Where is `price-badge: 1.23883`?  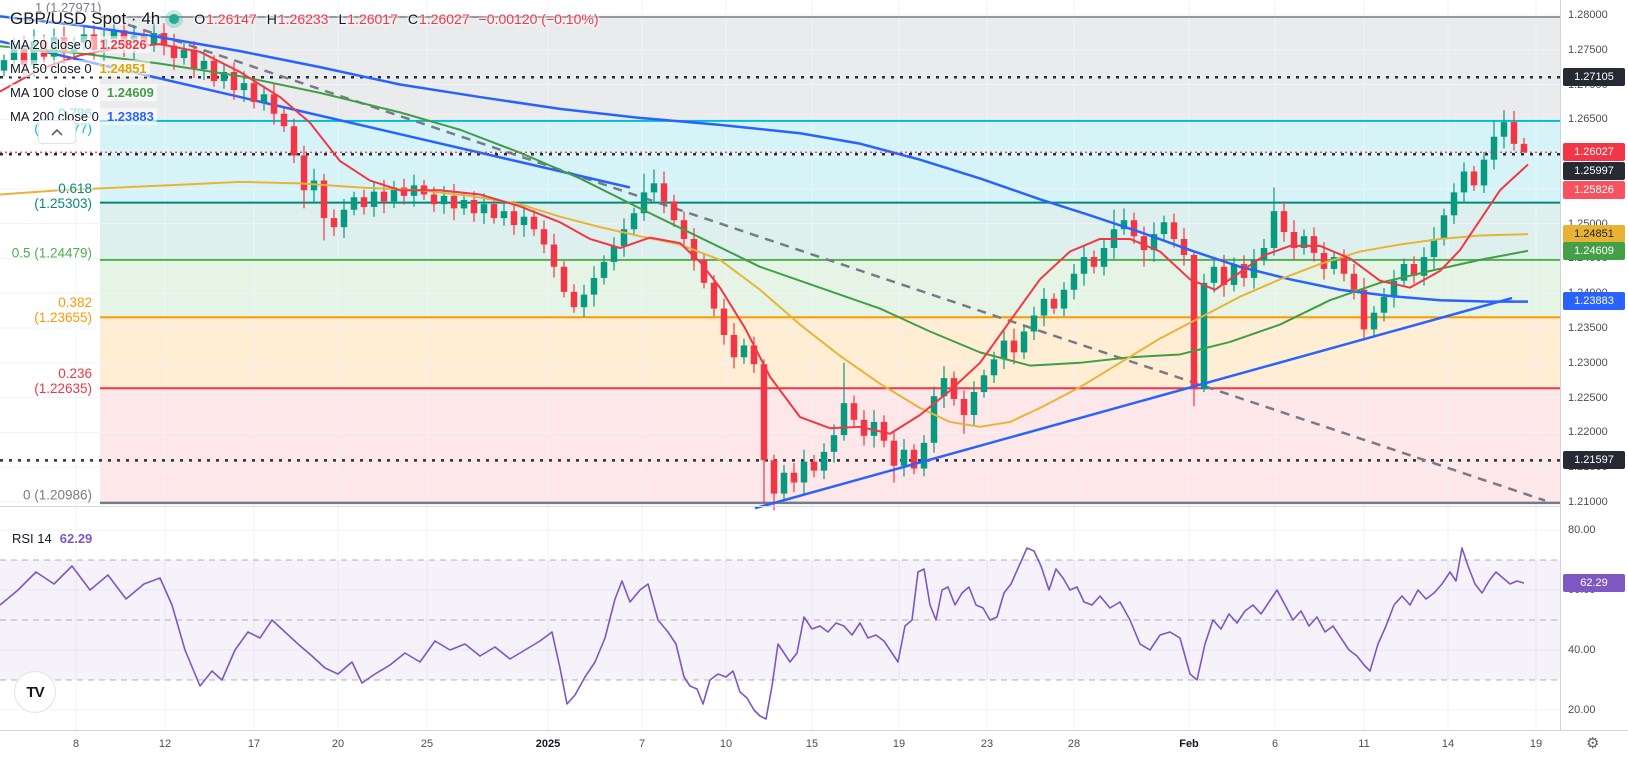 price-badge: 1.23883 is located at coordinates (1594, 301).